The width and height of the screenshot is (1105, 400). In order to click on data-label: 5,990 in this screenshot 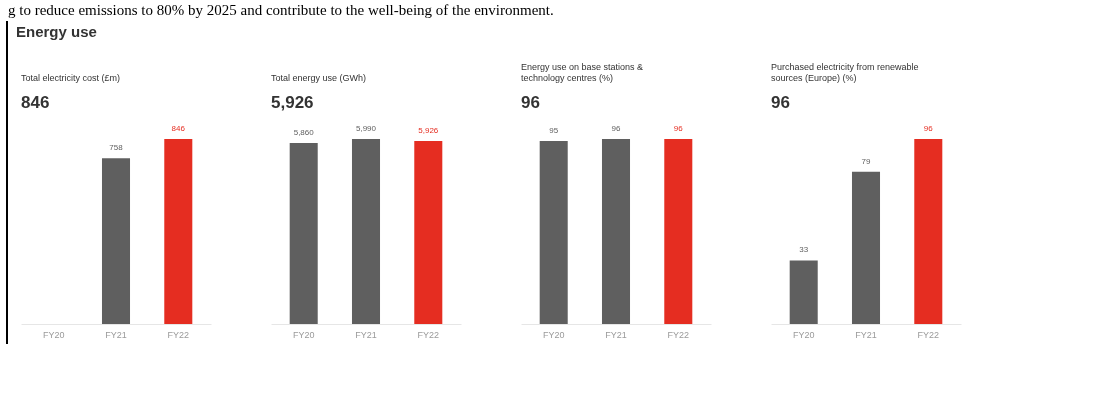, I will do `click(366, 128)`.